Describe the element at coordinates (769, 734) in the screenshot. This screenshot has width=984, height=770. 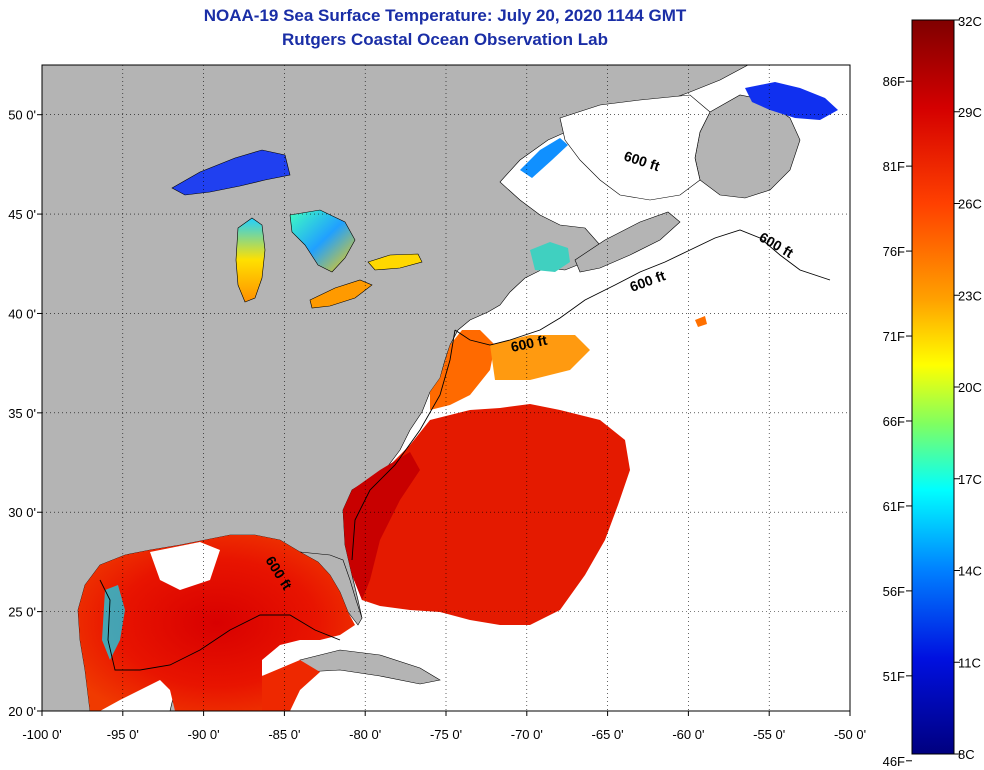
I see `lon-tick-label: -55 0'` at that location.